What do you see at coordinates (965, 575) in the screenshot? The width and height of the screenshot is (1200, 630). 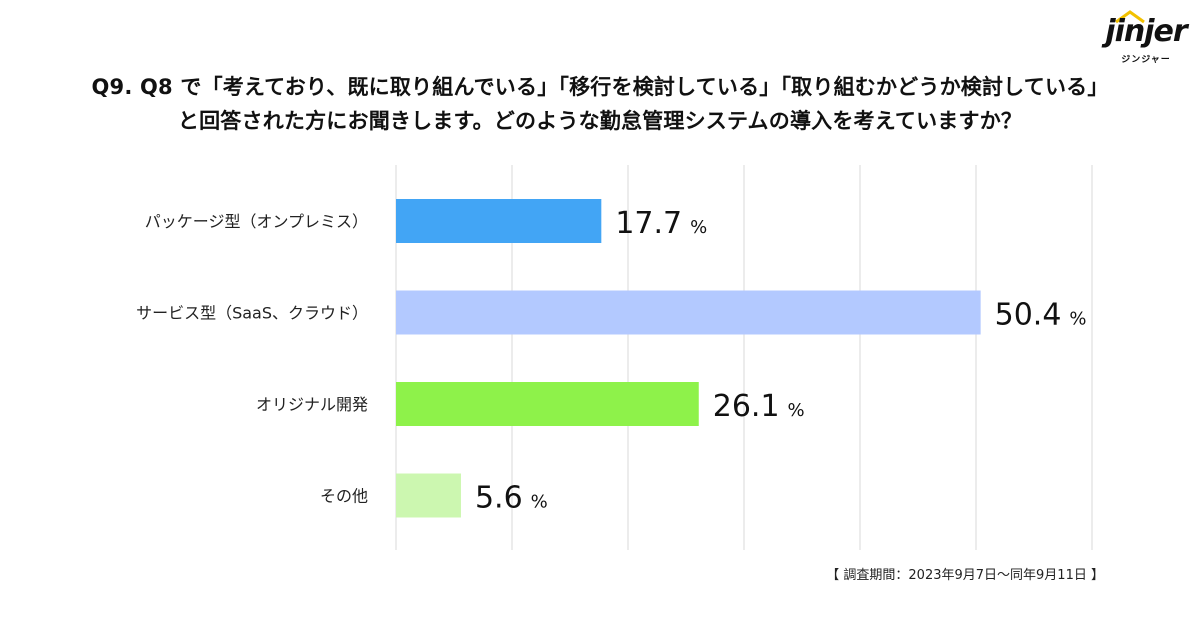 I see `survey-period-note: 【 調査期間：2023年9月7日〜同年9月11日 】` at bounding box center [965, 575].